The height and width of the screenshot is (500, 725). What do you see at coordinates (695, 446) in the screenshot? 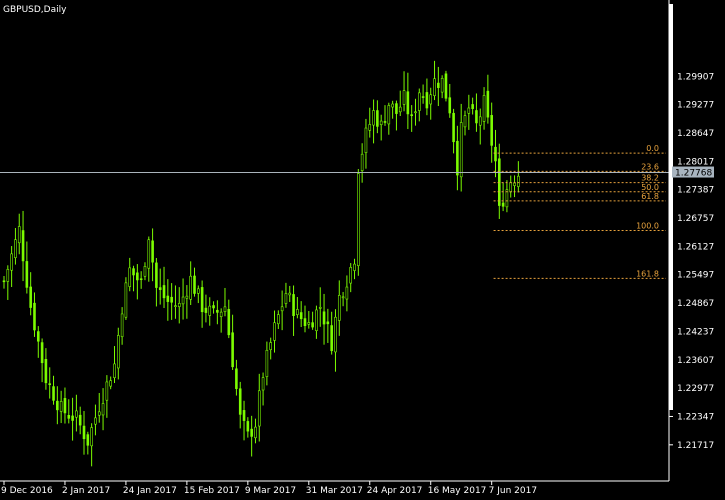
I see `y-tick-label: 1.21717` at bounding box center [695, 446].